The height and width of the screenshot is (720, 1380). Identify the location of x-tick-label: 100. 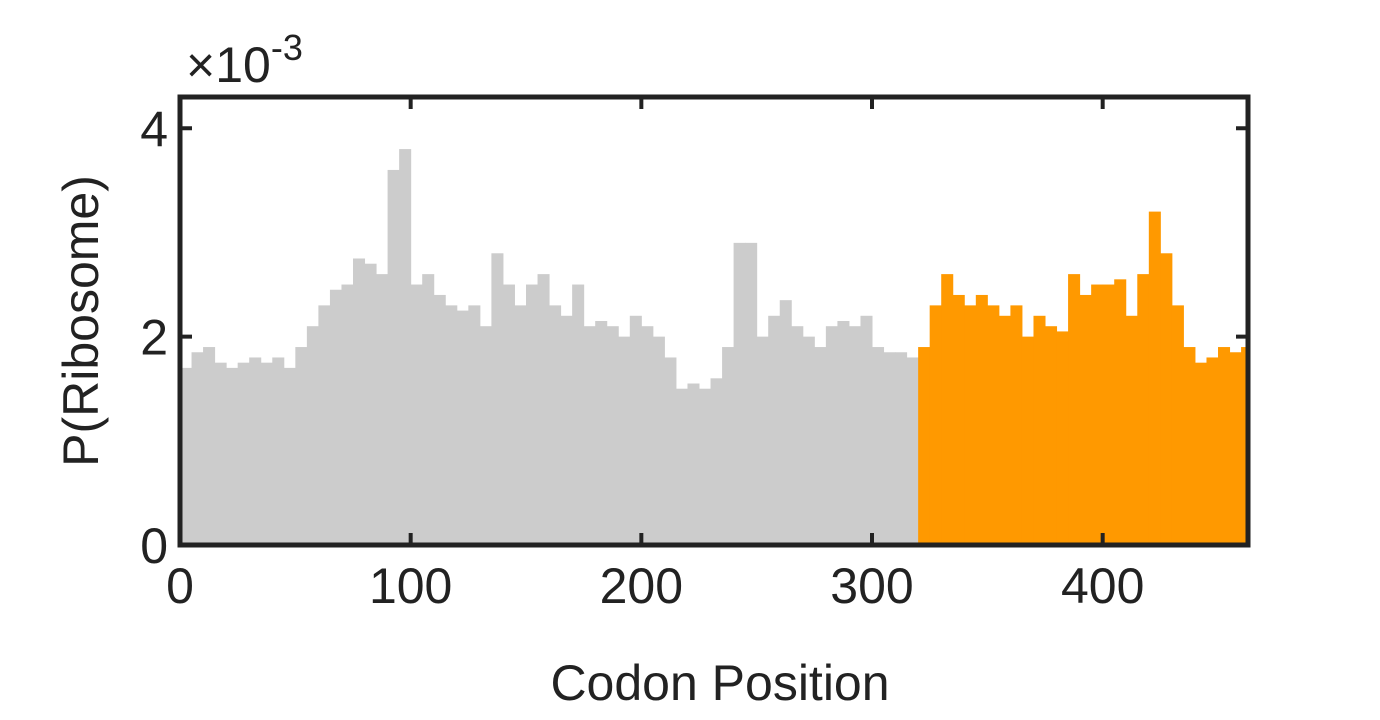
(410, 586).